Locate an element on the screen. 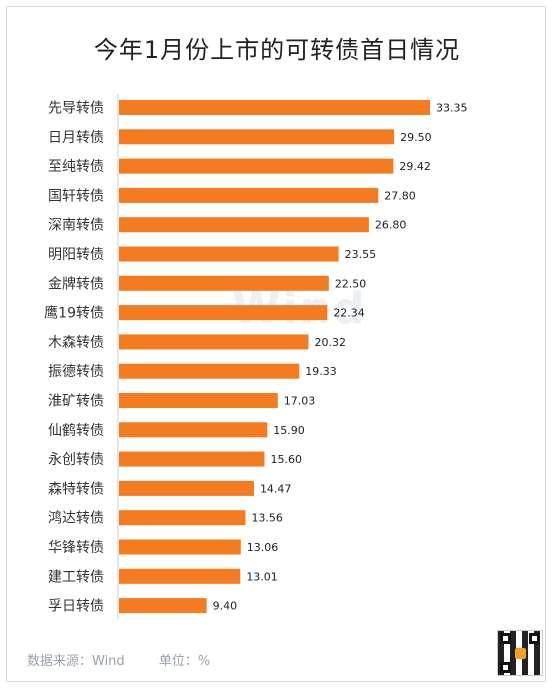  unit-note: 单位：% is located at coordinates (184, 661).